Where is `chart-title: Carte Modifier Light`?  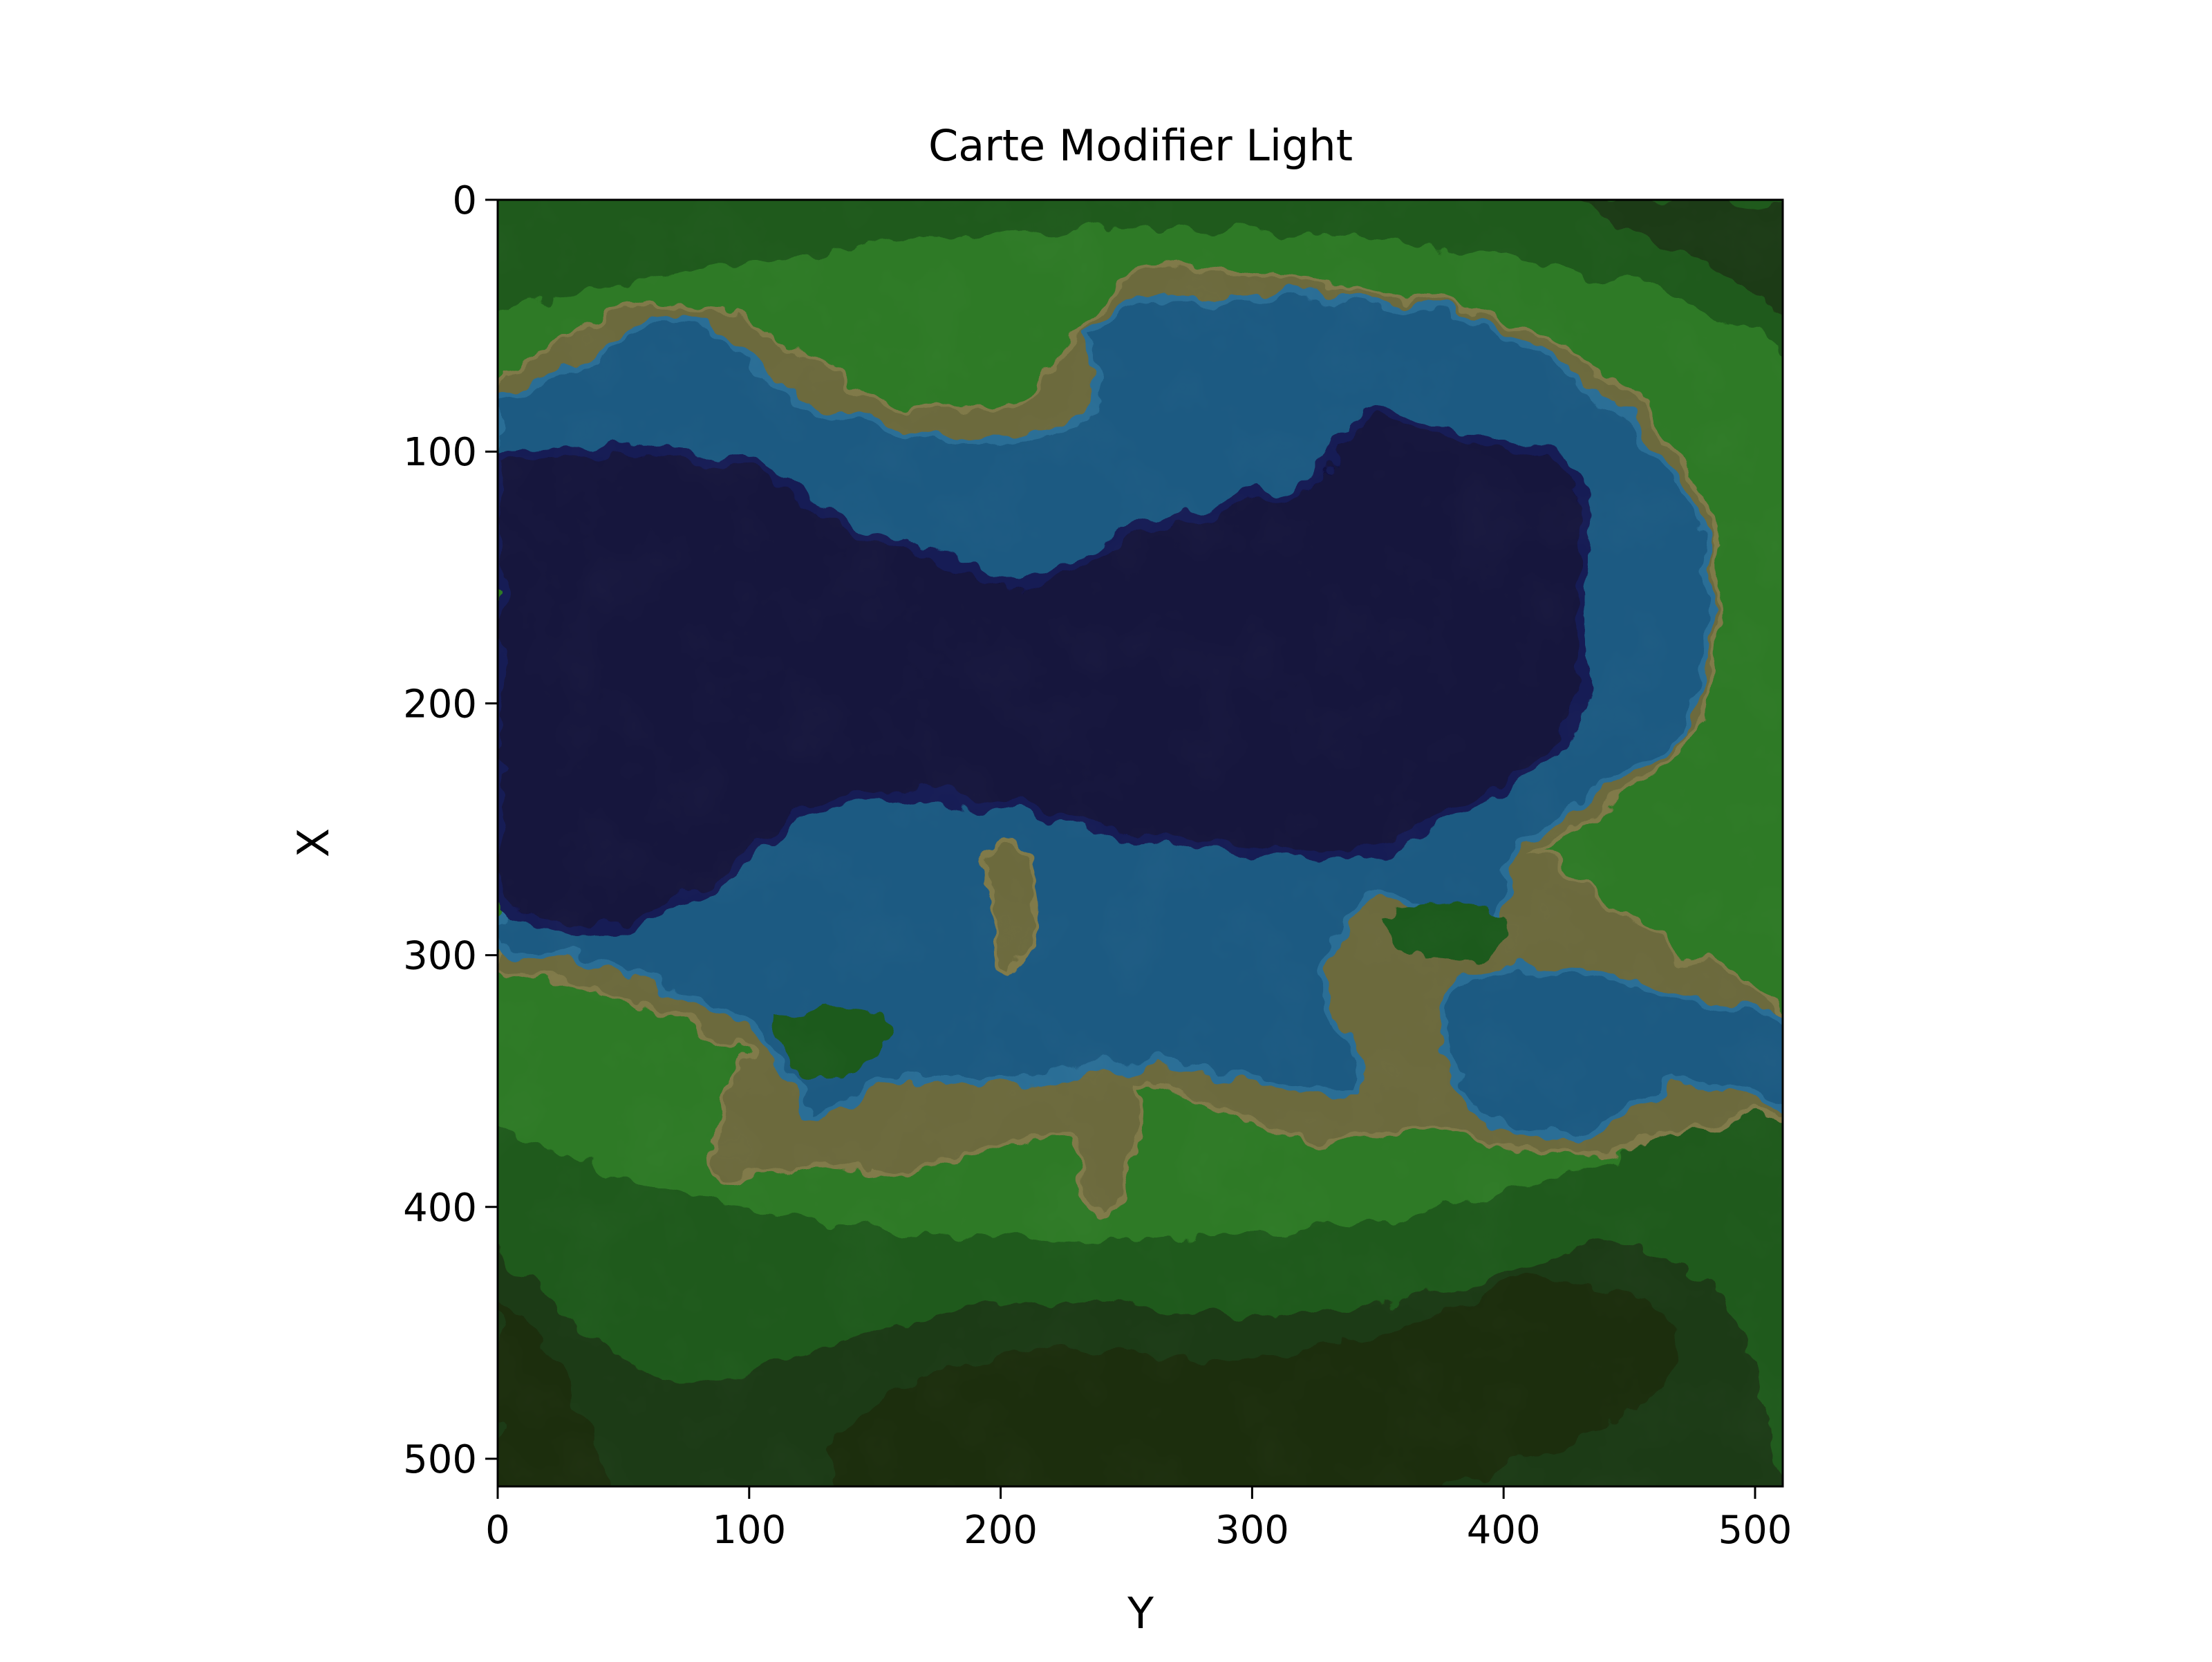 chart-title: Carte Modifier Light is located at coordinates (1140, 146).